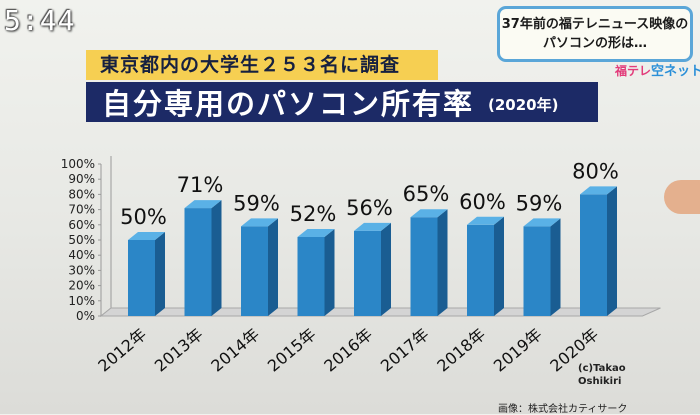 The image size is (700, 415). What do you see at coordinates (675, 71) in the screenshot?
I see `station-logo-part2: 空ネット` at bounding box center [675, 71].